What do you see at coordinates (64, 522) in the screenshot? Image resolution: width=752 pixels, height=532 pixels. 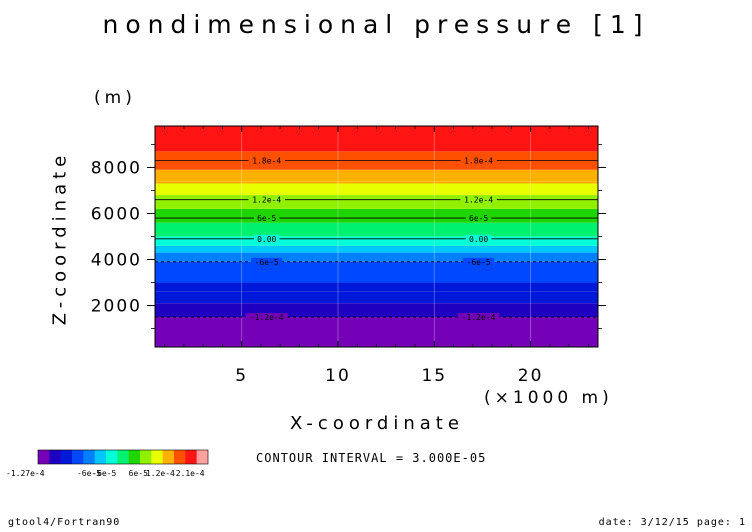 I see `footer-software: gtool4/Fortran90` at bounding box center [64, 522].